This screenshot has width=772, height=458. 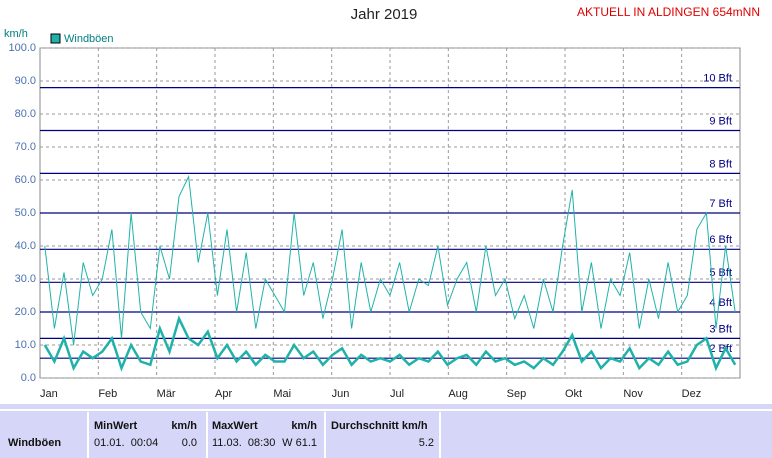 I want to click on y-tick-label: 40.0, so click(x=25, y=246).